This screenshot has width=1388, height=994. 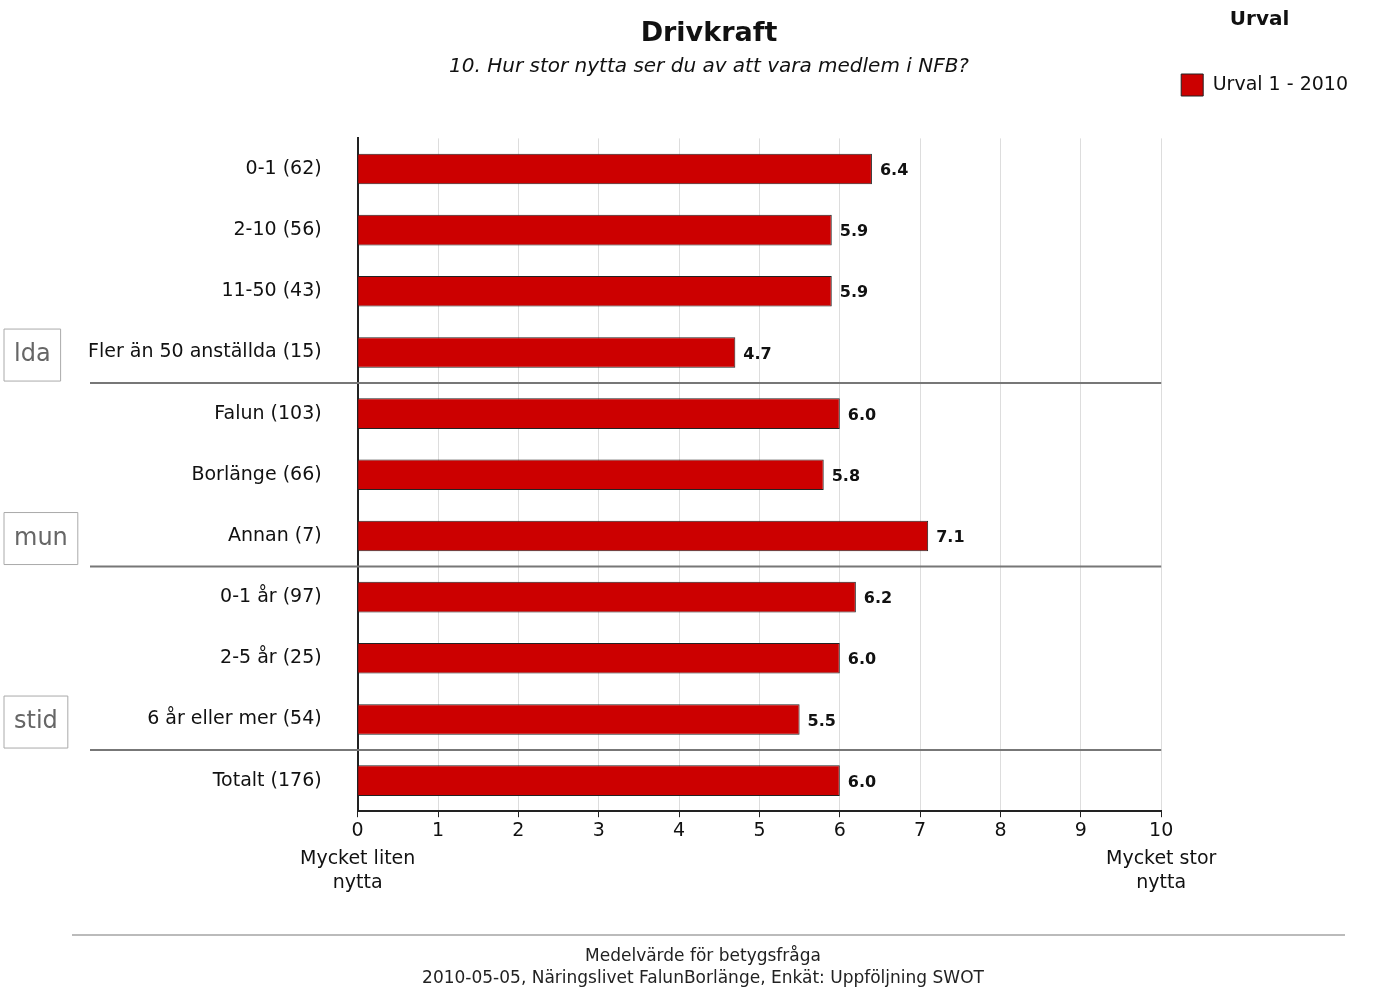 What do you see at coordinates (839, 828) in the screenshot?
I see `x-tick-label: 6` at bounding box center [839, 828].